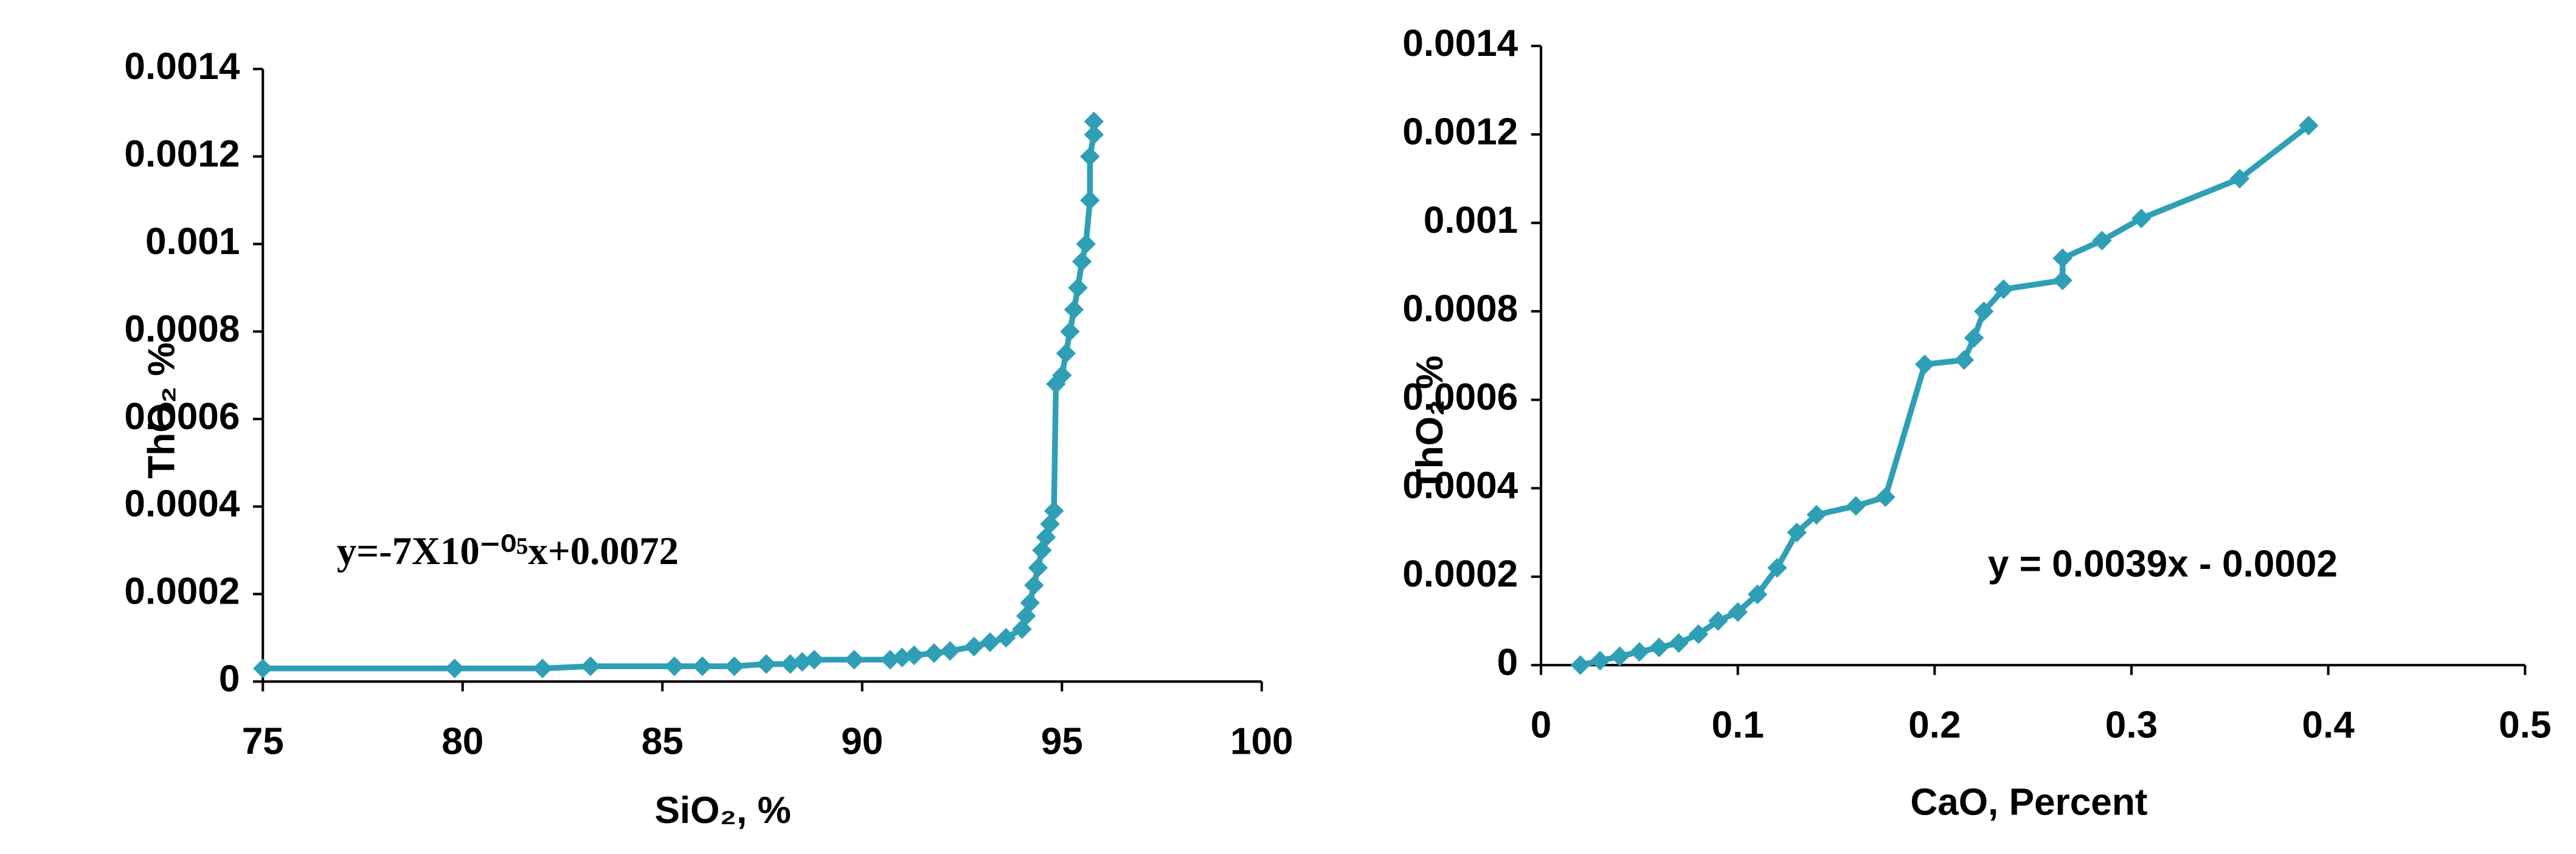 This screenshot has width=2576, height=854. Describe the element at coordinates (722, 811) in the screenshot. I see `x-axis-title: SiO₂, %` at that location.